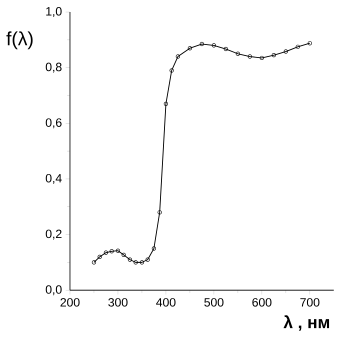  I want to click on y-tick-label: 0,4, so click(54, 179).